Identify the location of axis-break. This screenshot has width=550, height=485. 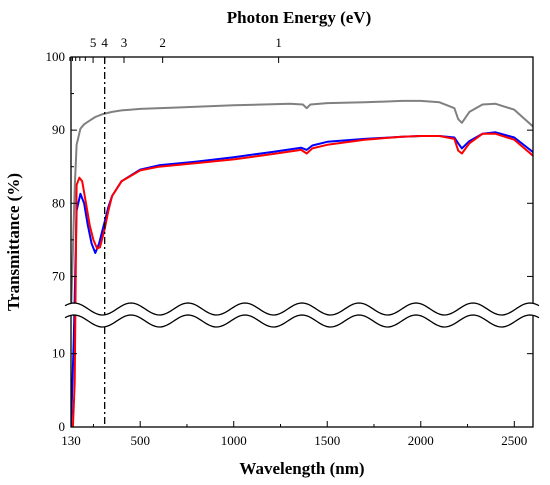
(302, 315).